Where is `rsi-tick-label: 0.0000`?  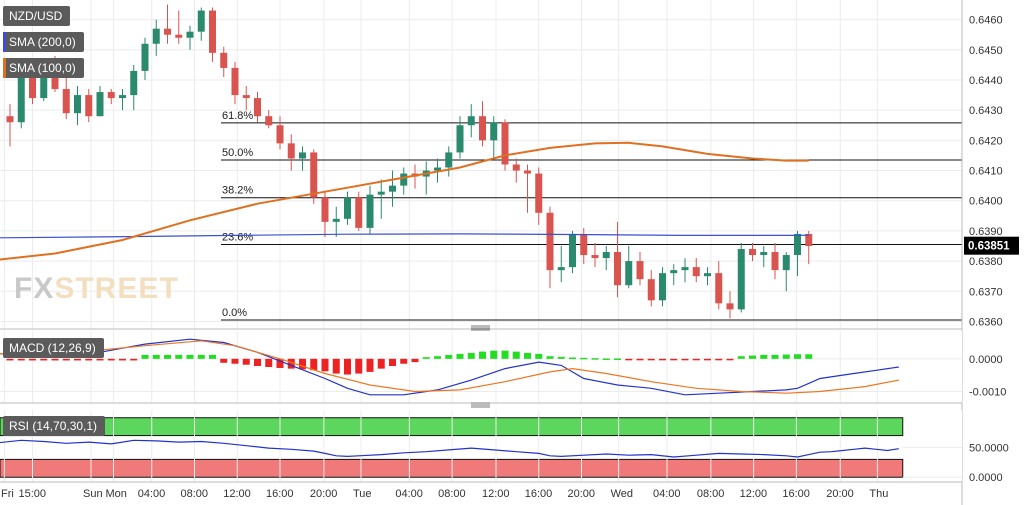
rsi-tick-label: 0.0000 is located at coordinates (986, 478).